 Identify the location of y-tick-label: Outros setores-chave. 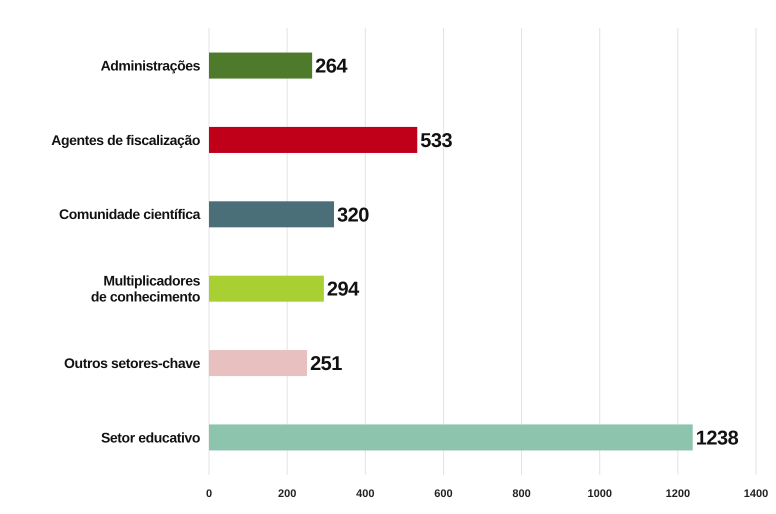
(132, 362).